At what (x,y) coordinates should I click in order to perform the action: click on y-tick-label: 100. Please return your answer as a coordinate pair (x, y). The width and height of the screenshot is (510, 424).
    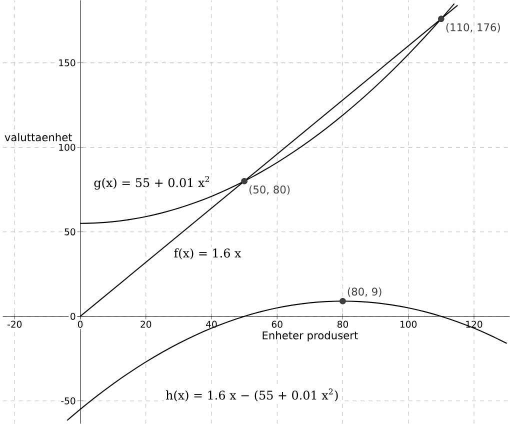
    Looking at the image, I should click on (67, 147).